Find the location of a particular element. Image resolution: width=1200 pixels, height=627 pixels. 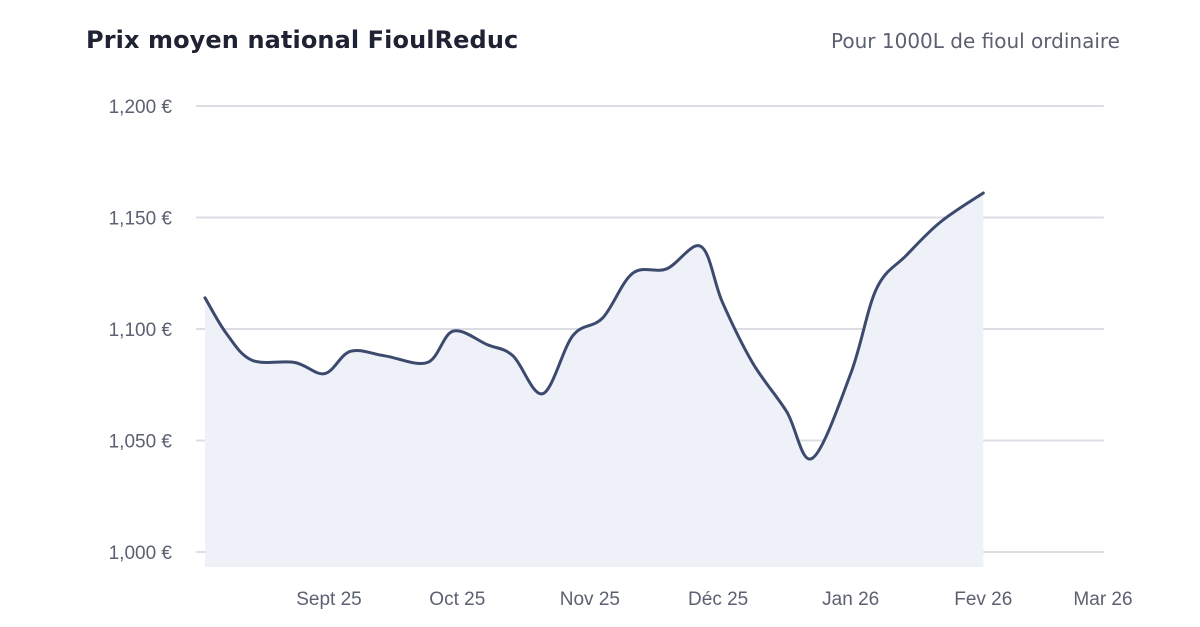

chart-title: Prix moyen national FioulReduc is located at coordinates (302, 40).